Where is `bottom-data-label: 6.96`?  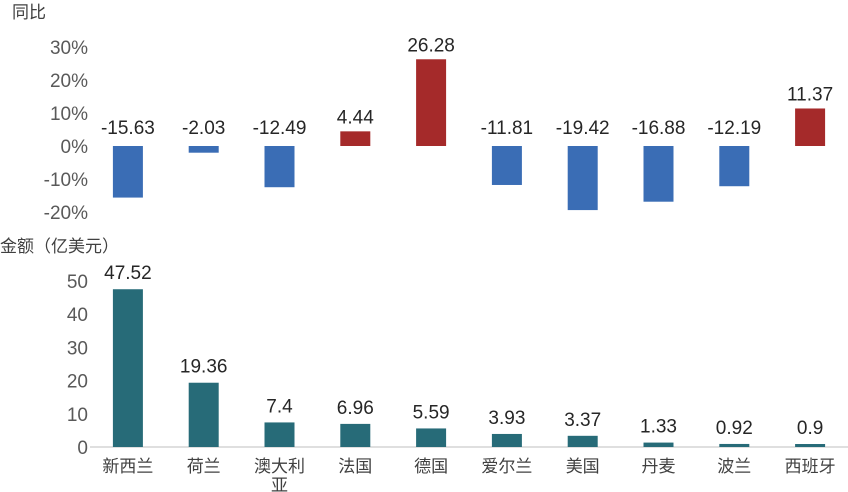 bottom-data-label: 6.96 is located at coordinates (355, 408).